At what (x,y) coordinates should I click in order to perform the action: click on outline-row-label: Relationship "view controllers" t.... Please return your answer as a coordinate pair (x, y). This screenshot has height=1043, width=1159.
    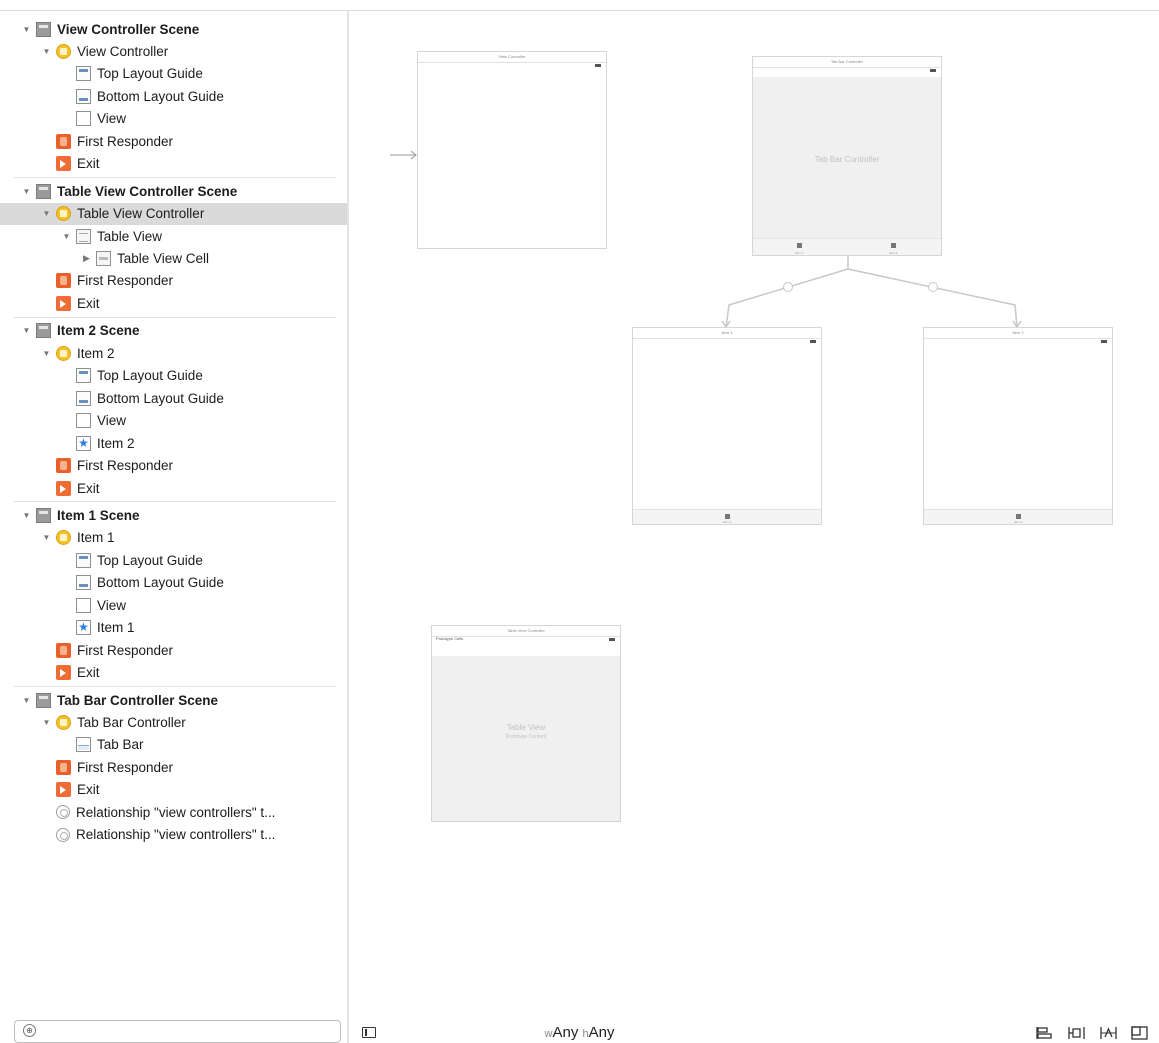
    Looking at the image, I should click on (176, 835).